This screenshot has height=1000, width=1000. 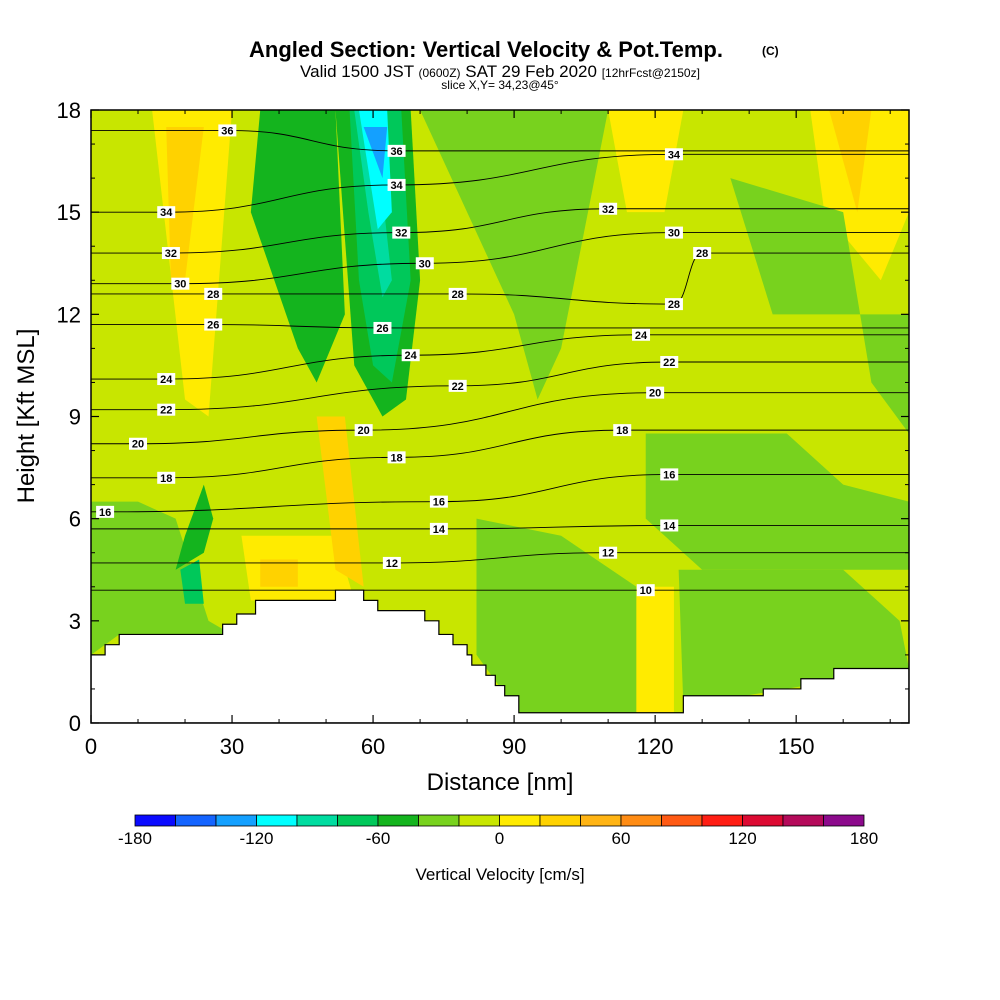 I want to click on contour-label: 26, so click(x=213, y=325).